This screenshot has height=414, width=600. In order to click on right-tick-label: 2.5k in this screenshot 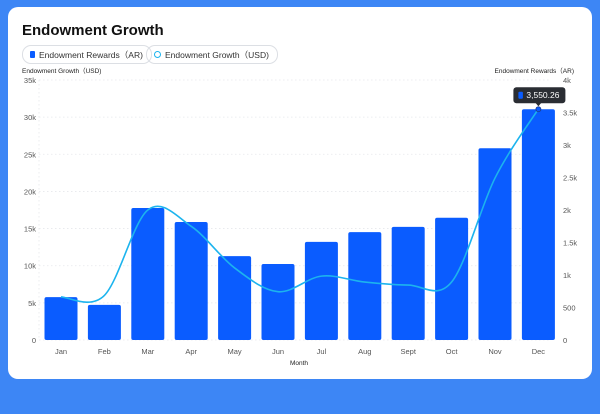, I will do `click(570, 178)`.